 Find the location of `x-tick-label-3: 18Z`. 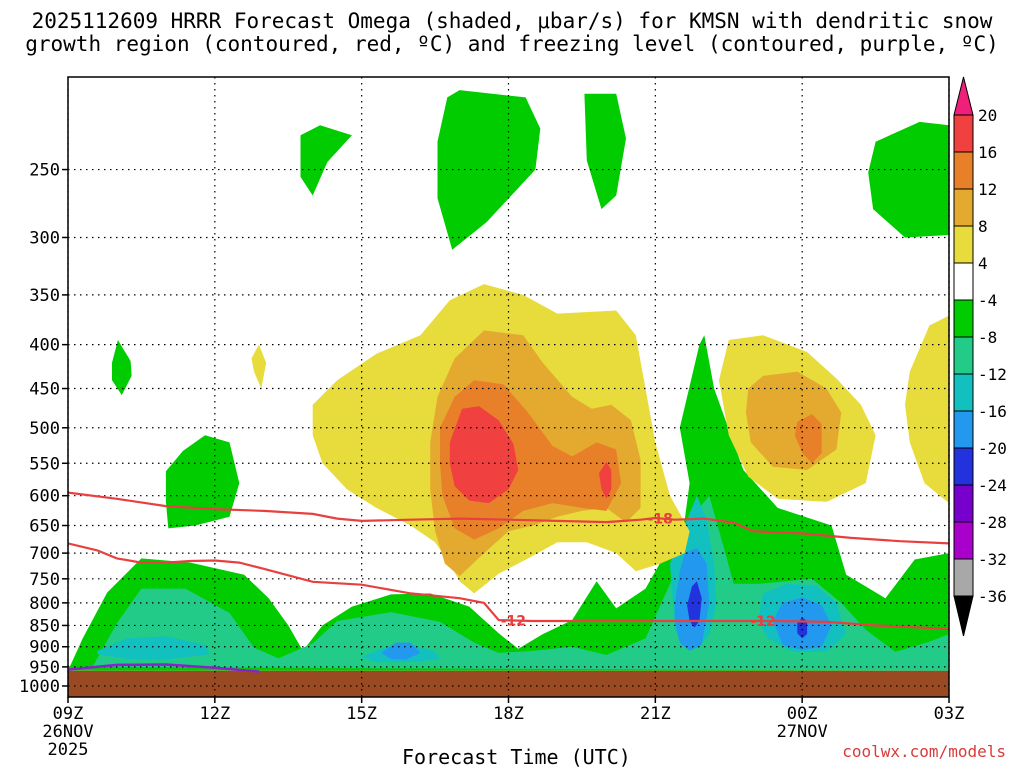

x-tick-label-3: 18Z is located at coordinates (508, 714).